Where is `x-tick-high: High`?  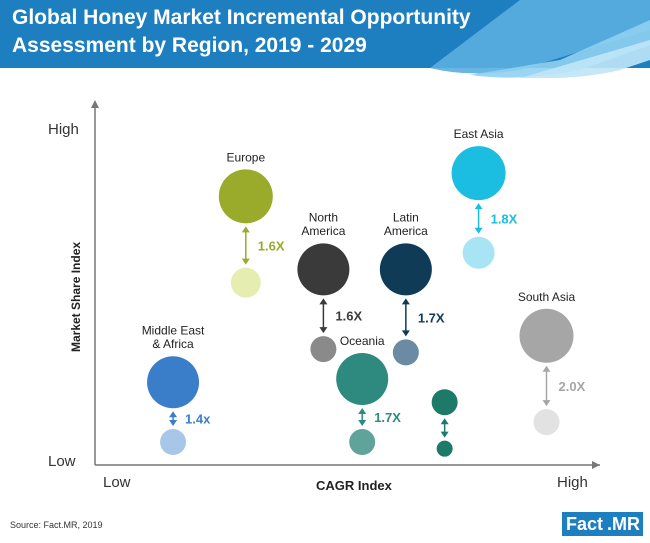 x-tick-high: High is located at coordinates (572, 482).